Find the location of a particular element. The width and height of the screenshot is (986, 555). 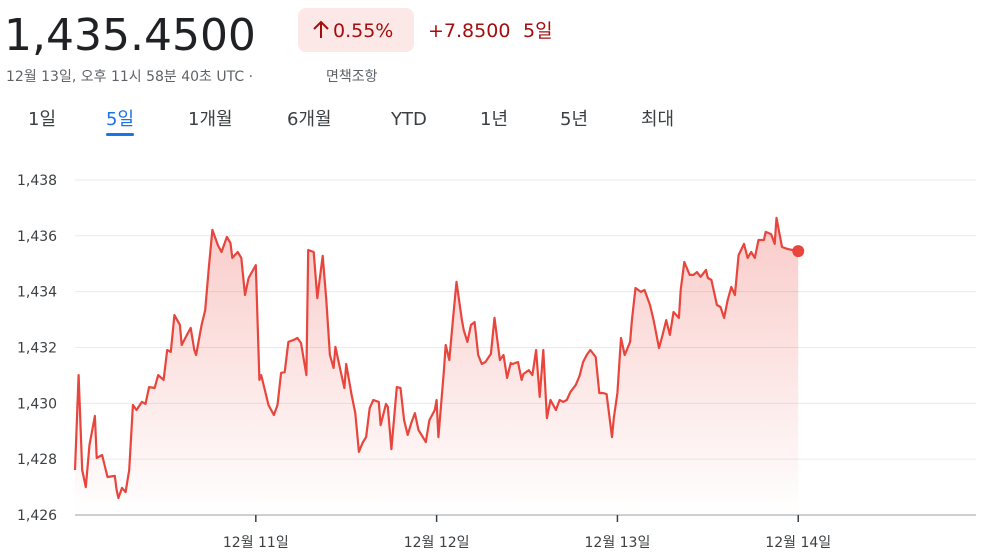

range-tab: 1일 is located at coordinates (42, 119).